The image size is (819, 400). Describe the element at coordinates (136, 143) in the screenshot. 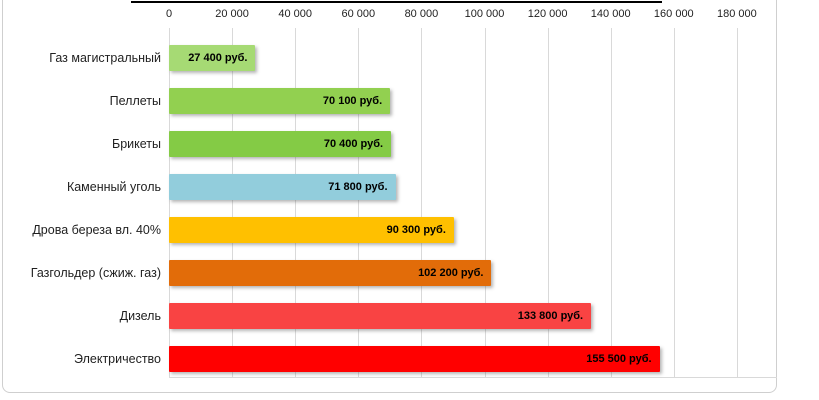

I see `category-label: Брикеты` at that location.